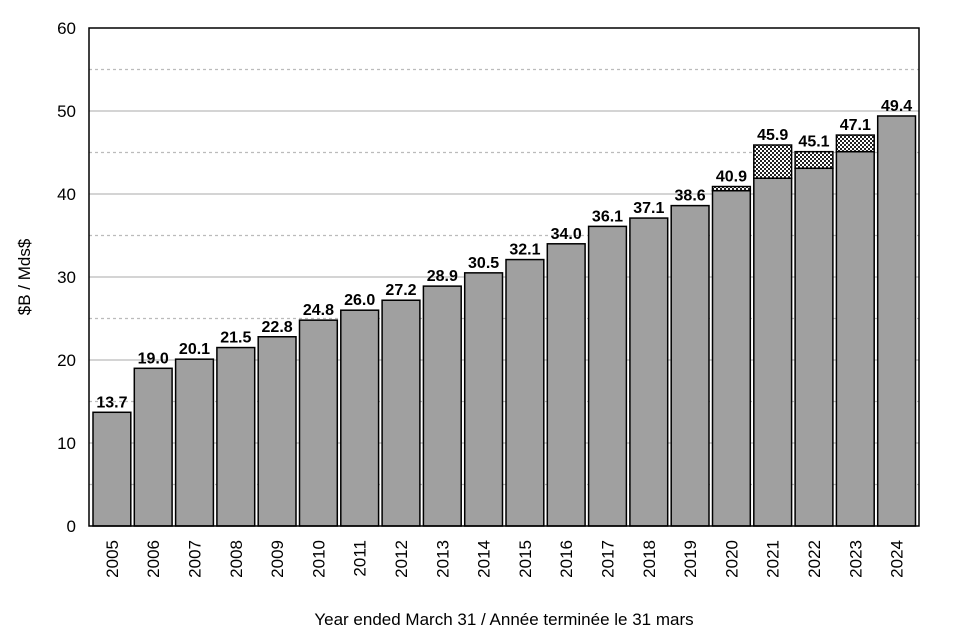 Image resolution: width=960 pixels, height=640 pixels. I want to click on data-label: 19.0, so click(153, 358).